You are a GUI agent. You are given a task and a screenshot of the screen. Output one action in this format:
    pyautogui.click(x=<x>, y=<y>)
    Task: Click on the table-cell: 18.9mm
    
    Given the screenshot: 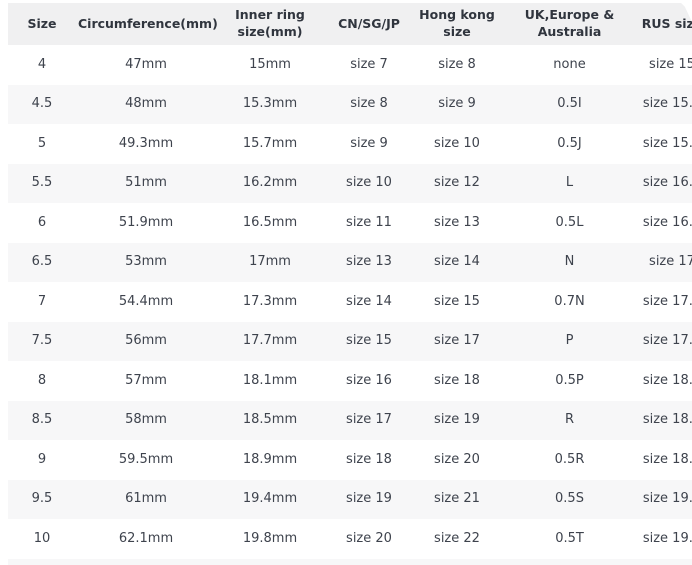 What is the action you would take?
    pyautogui.click(x=270, y=460)
    